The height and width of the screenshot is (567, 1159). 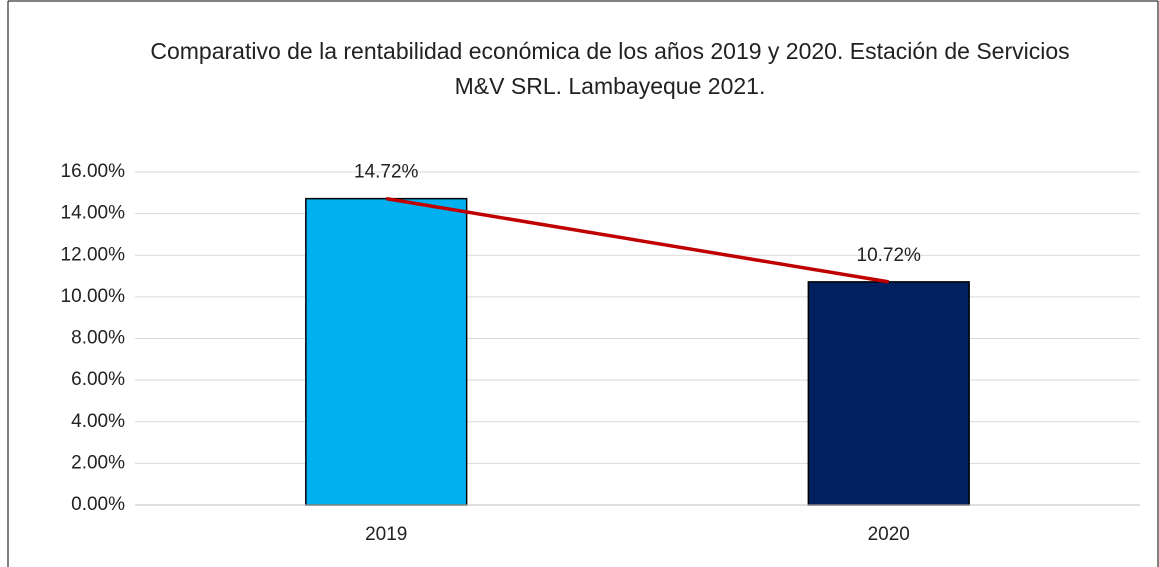 I want to click on data-label: 10.72%, so click(x=889, y=255).